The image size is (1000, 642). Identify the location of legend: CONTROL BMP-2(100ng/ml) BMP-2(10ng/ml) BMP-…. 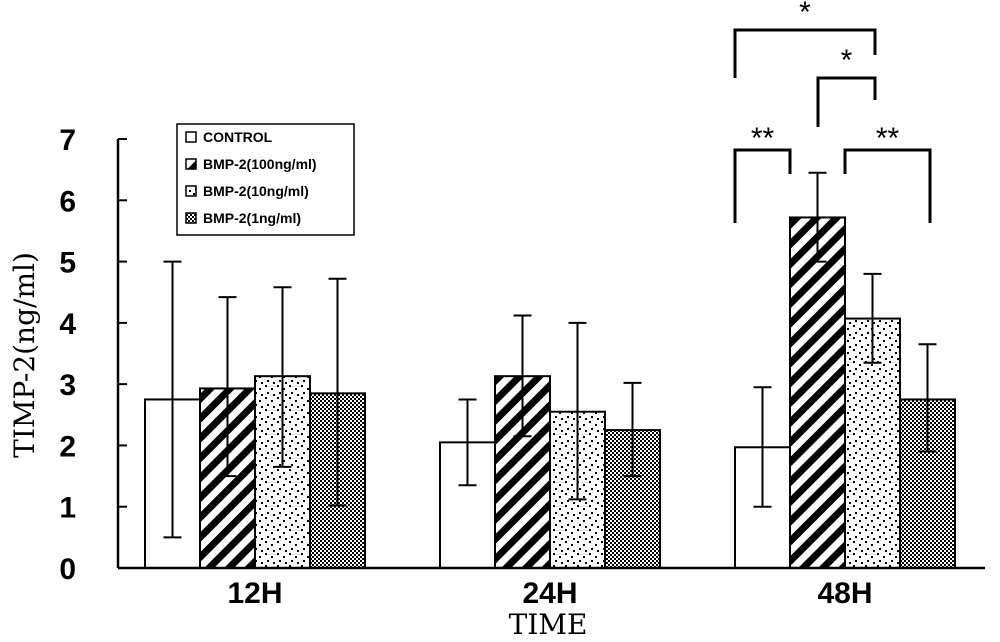
(265, 179).